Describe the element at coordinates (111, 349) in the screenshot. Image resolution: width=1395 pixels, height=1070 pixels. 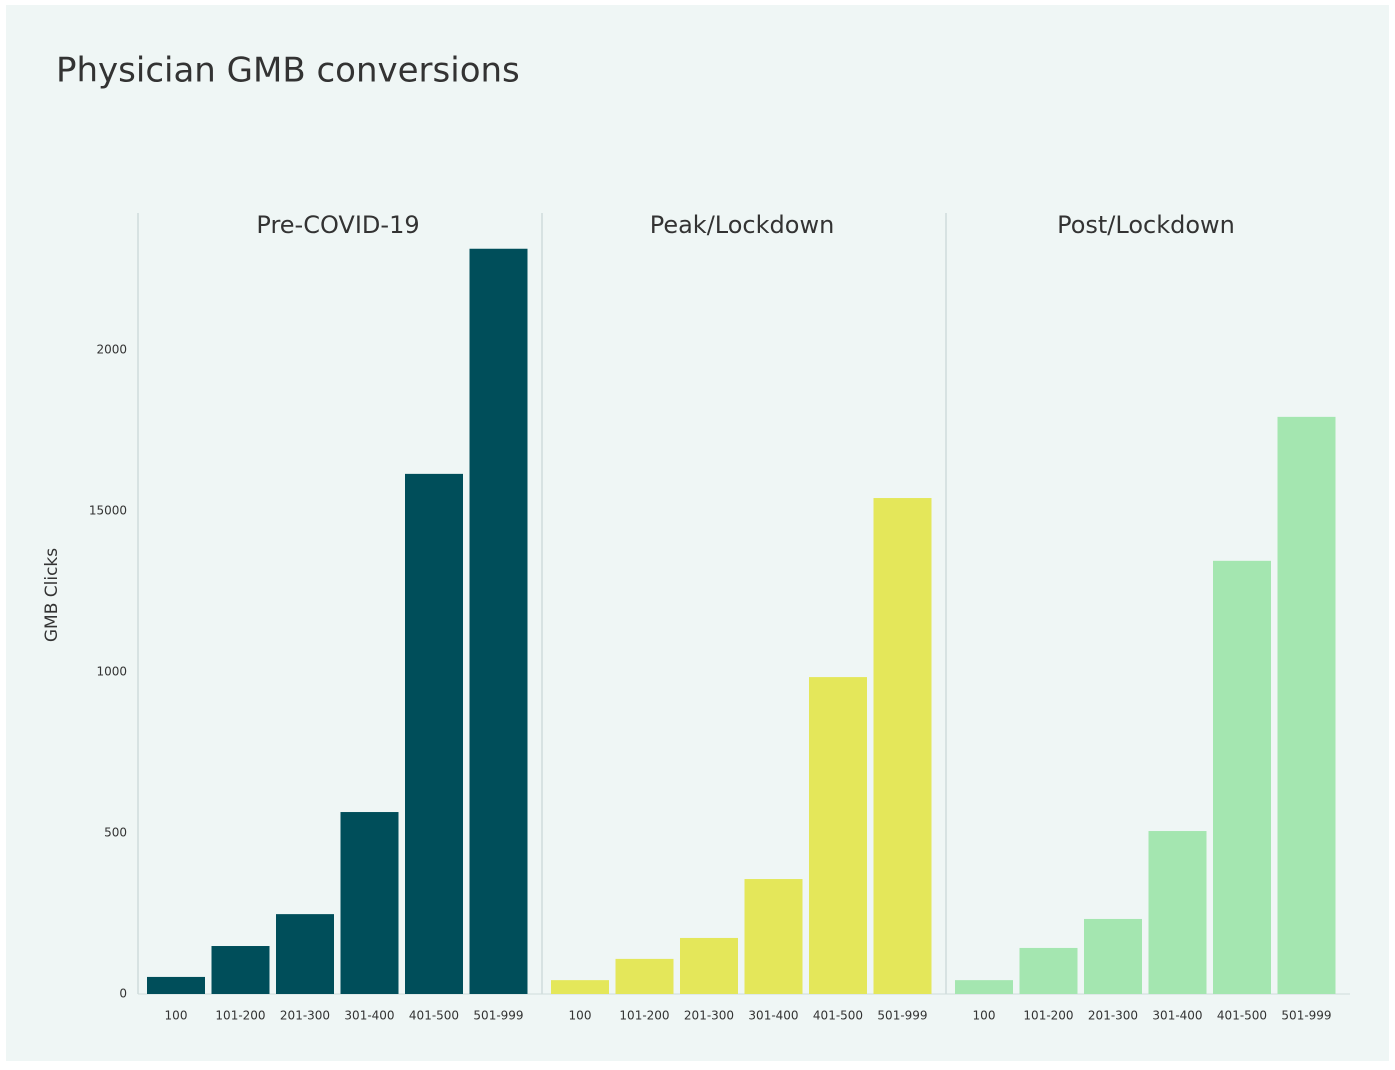
I see `y-tick-label: 2000` at that location.